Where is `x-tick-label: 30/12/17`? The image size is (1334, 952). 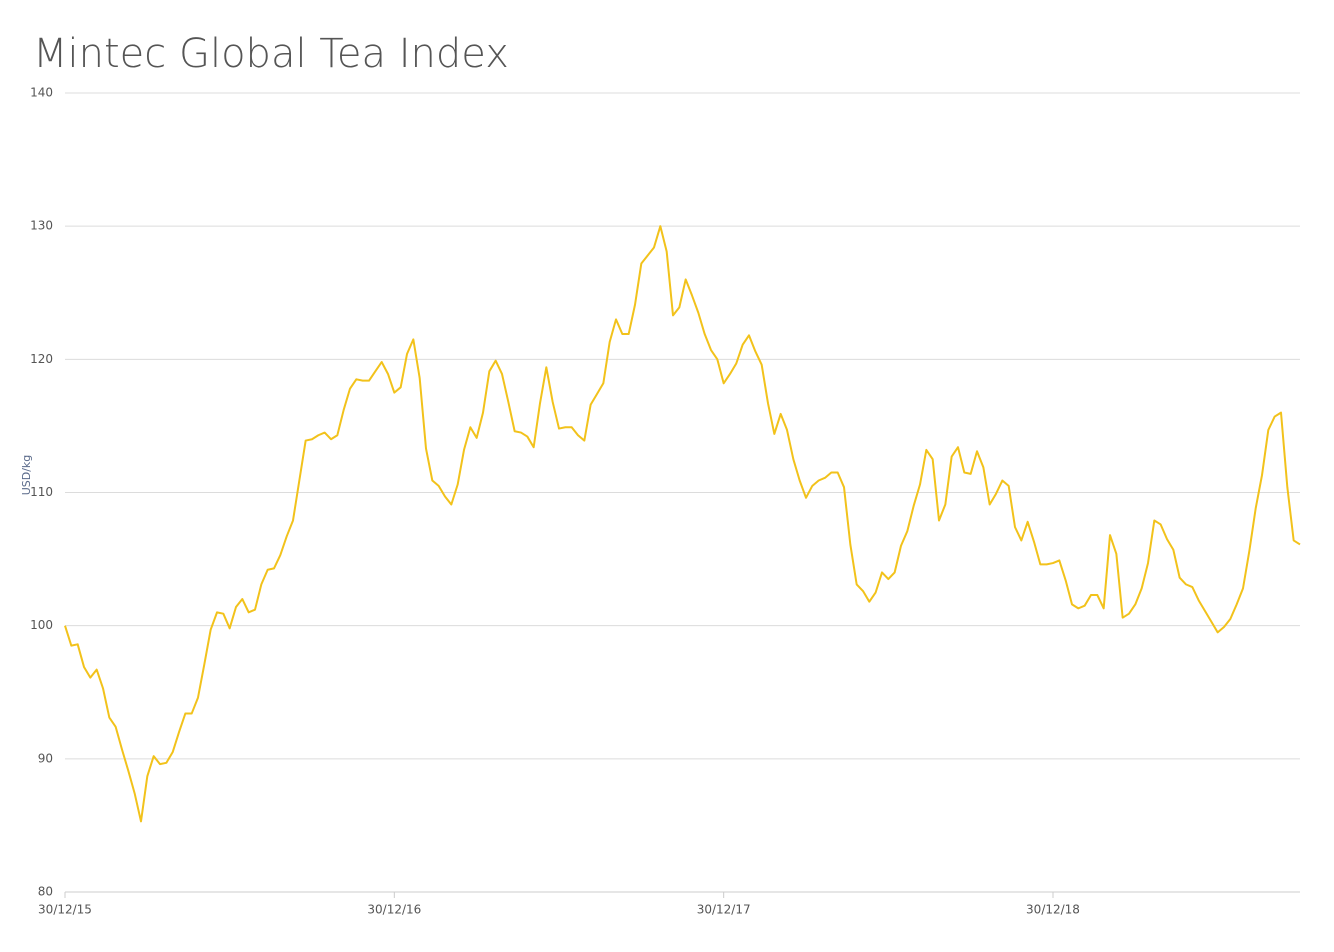
x-tick-label: 30/12/17 is located at coordinates (724, 910).